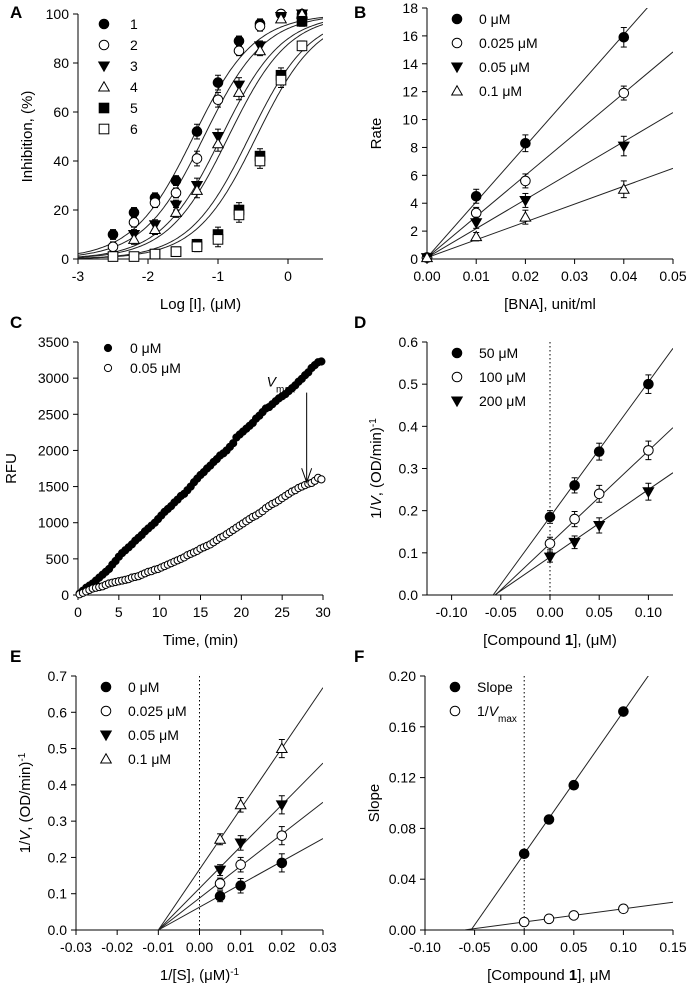  Describe the element at coordinates (158, 947) in the screenshot. I see `x-tick-label: -0.01` at that location.